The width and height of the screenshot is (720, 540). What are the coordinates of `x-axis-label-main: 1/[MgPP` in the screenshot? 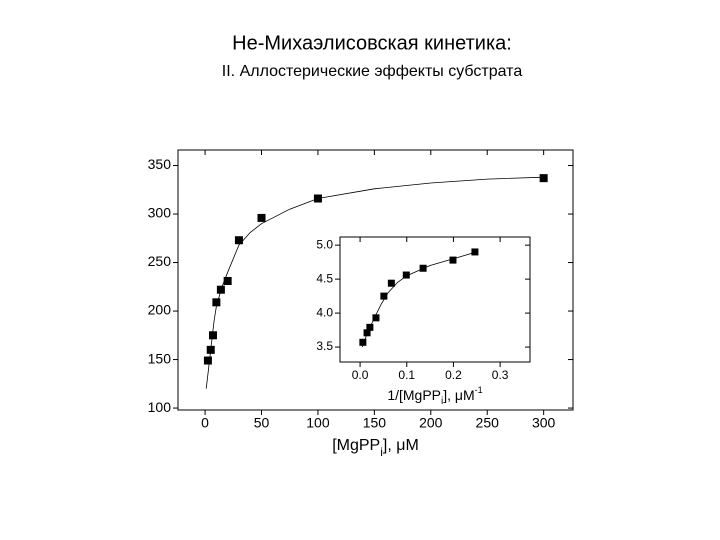 It's located at (414, 395).